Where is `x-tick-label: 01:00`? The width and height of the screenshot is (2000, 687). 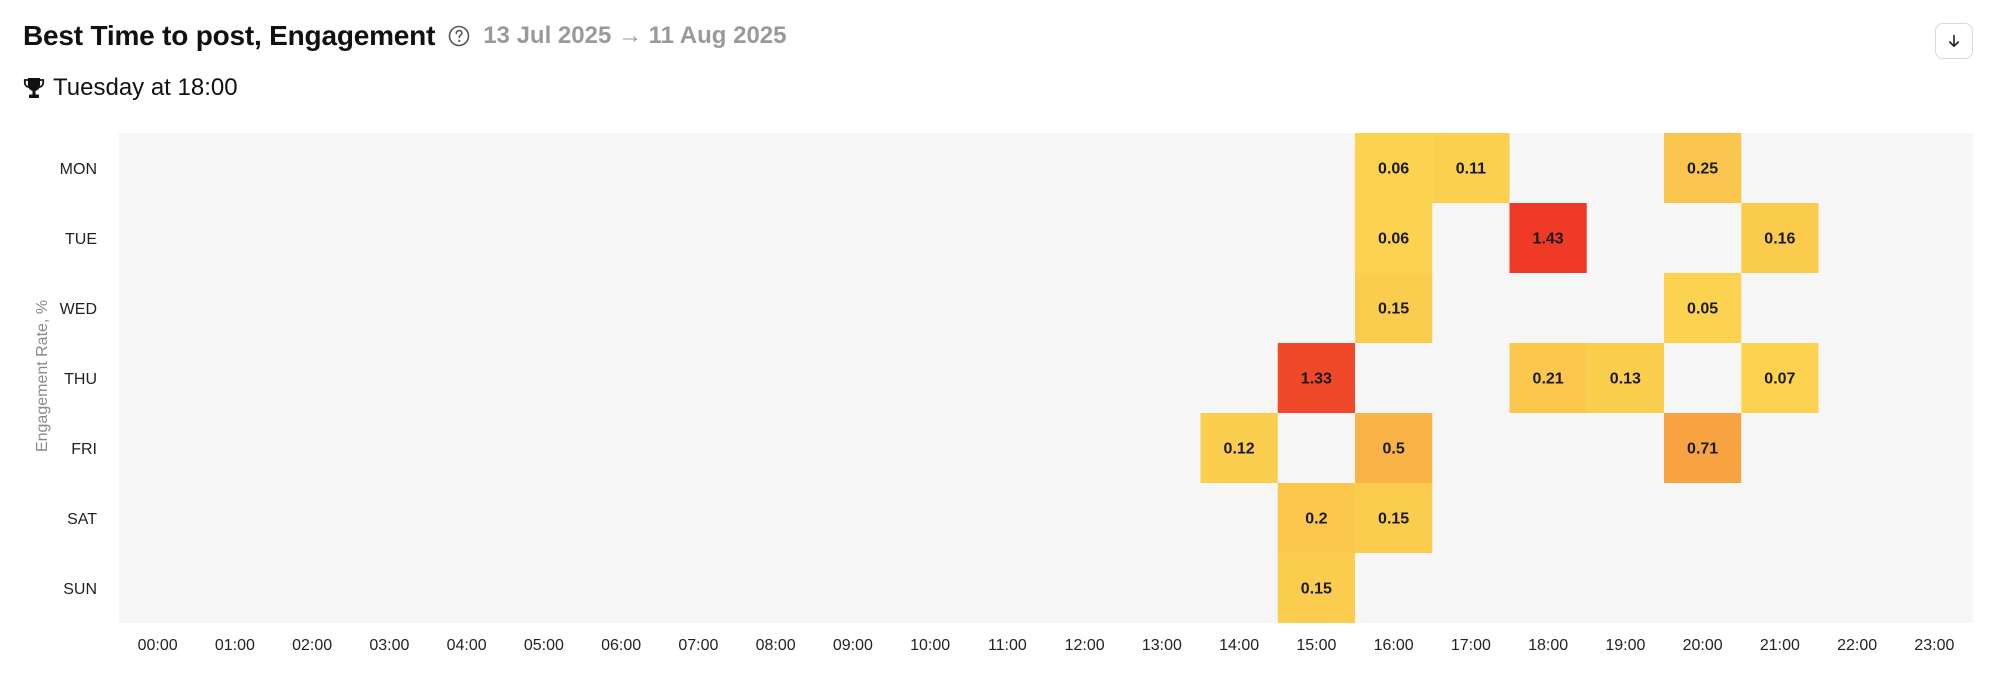 x-tick-label: 01:00 is located at coordinates (235, 645).